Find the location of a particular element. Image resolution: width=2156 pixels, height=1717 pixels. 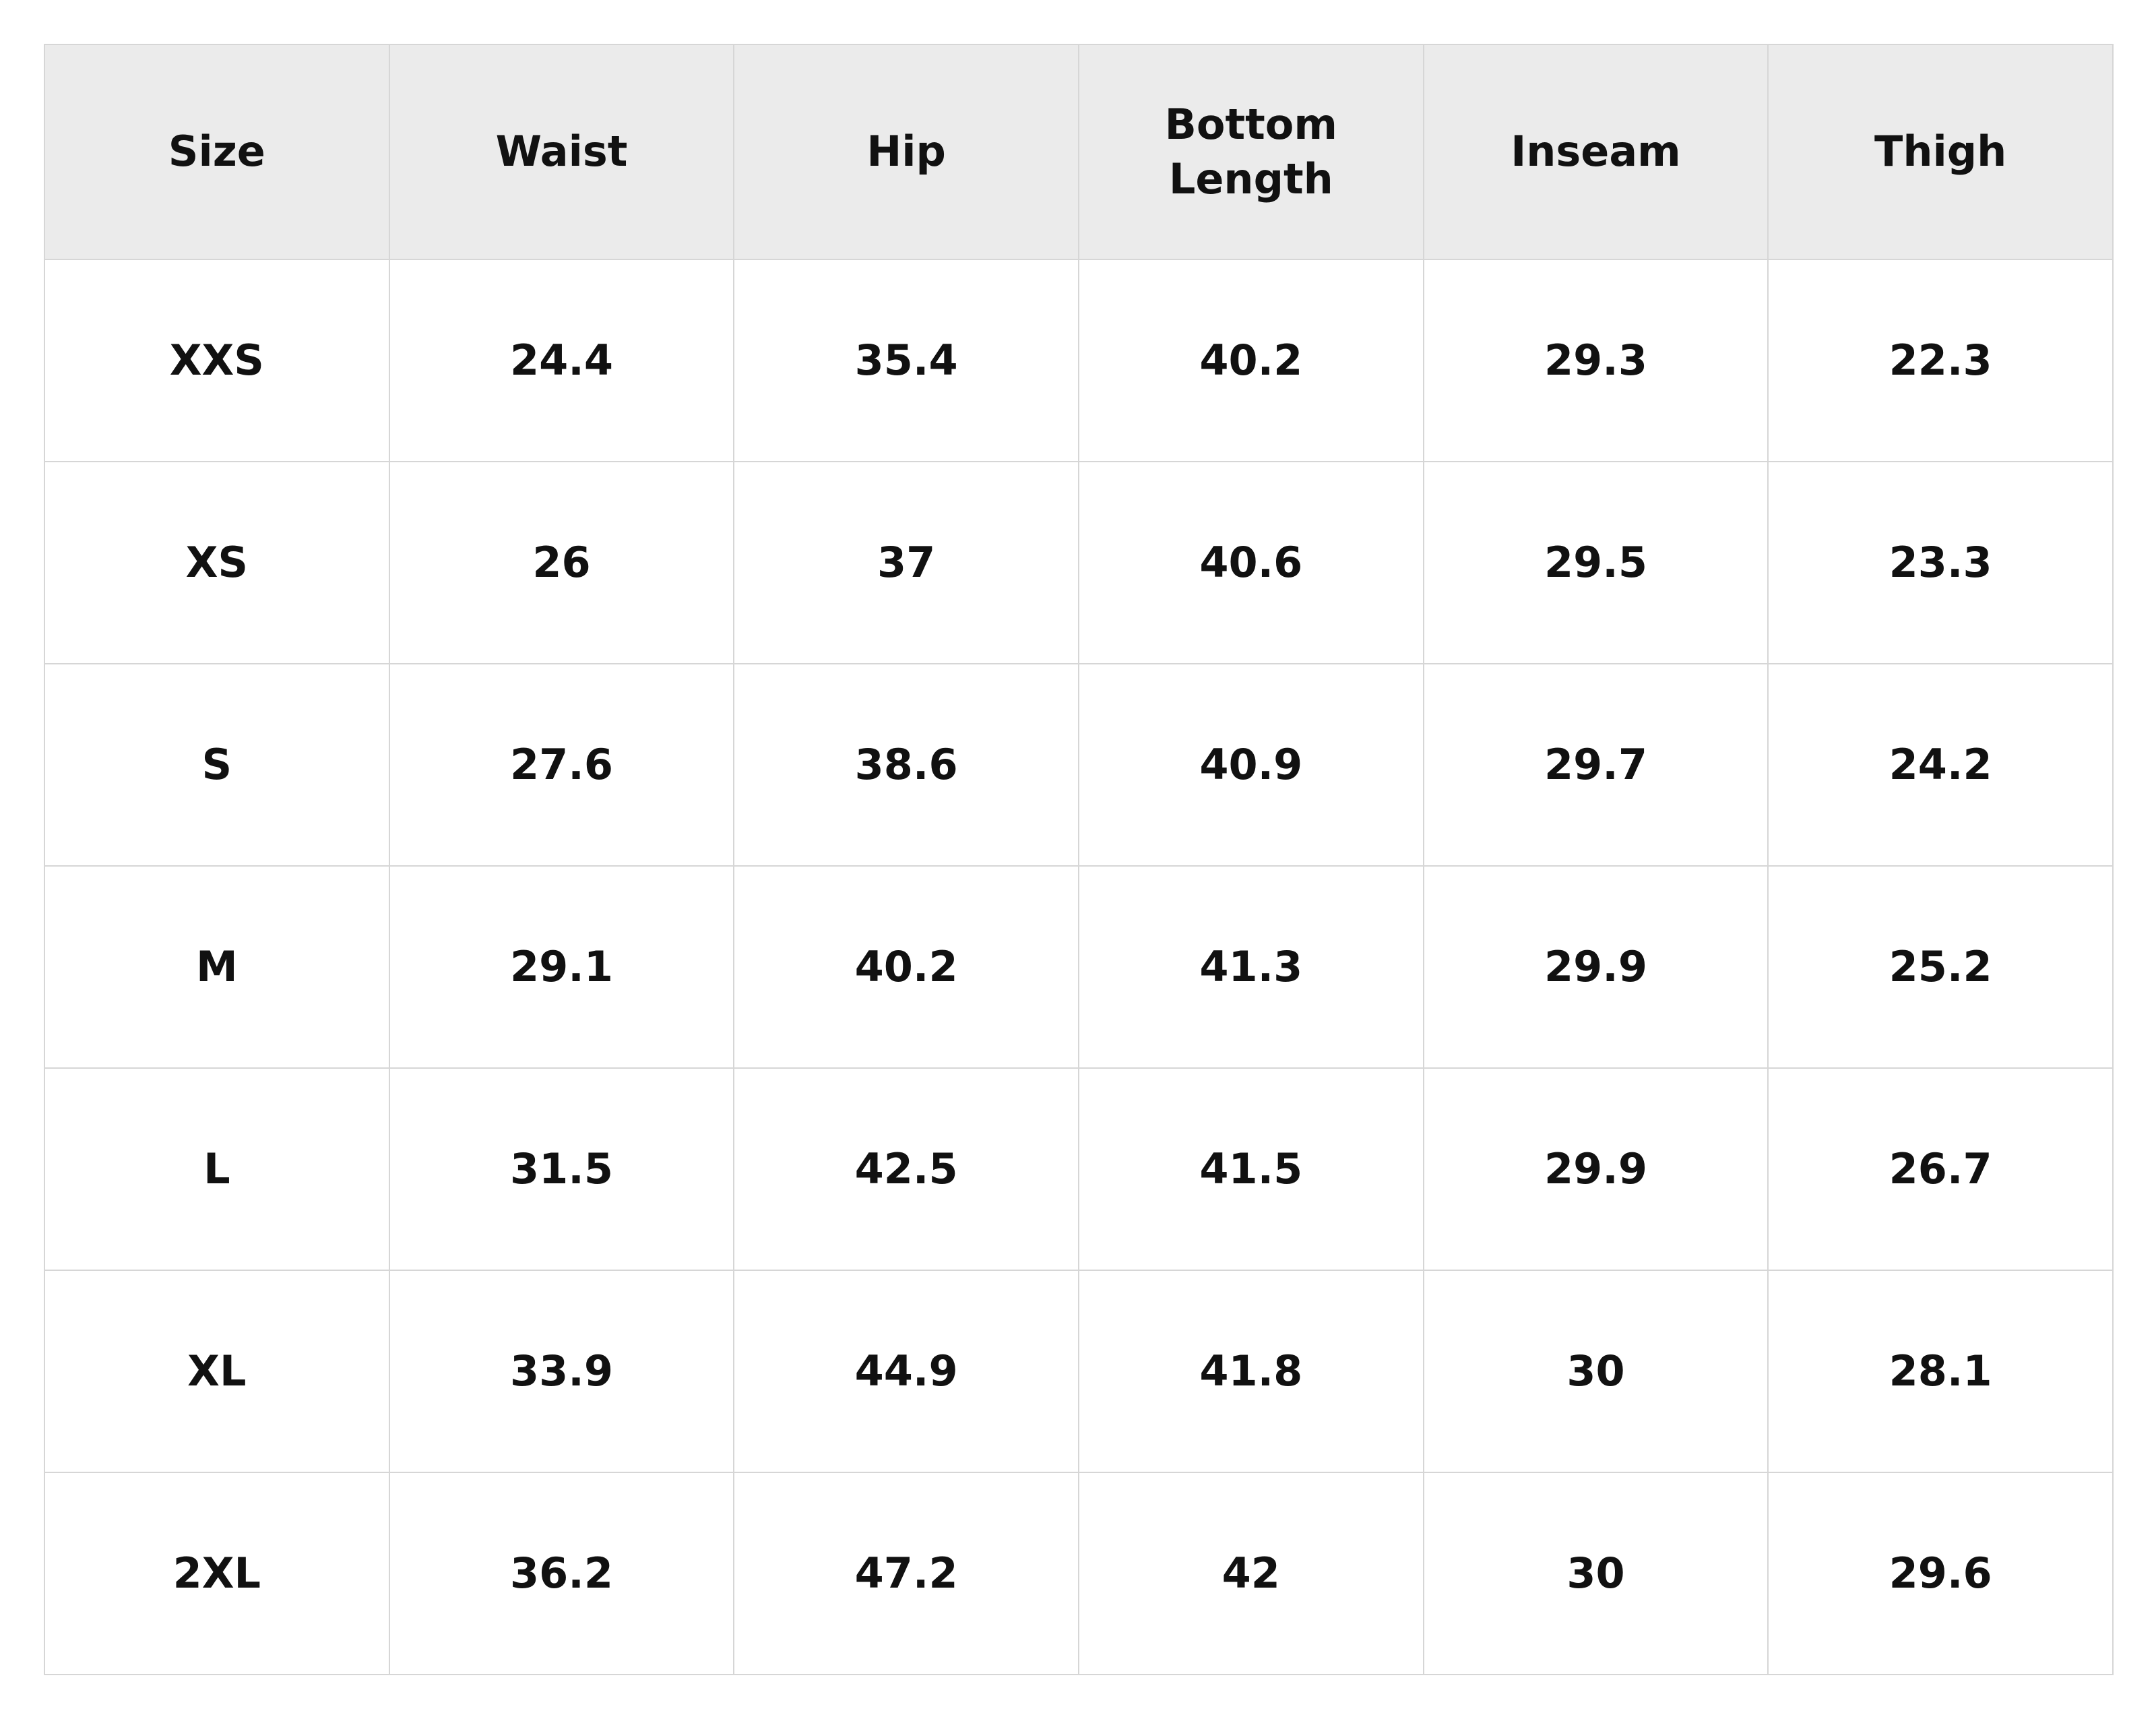

header-cell-text: Bottom Length is located at coordinates (1250, 151).